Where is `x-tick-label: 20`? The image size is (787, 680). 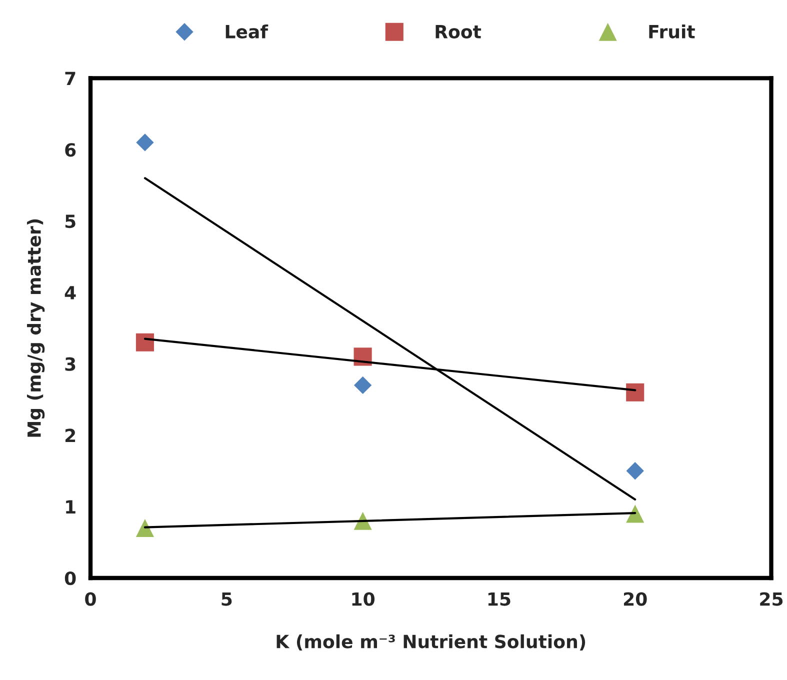 x-tick-label: 20 is located at coordinates (635, 599).